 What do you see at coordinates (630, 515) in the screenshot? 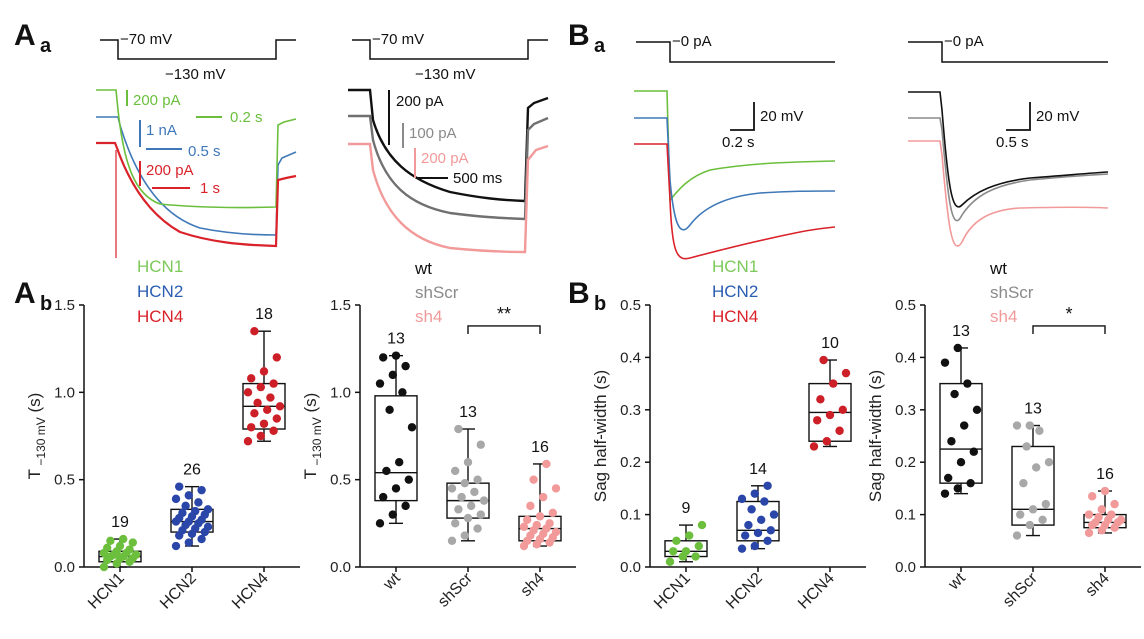
I see `y-tick-label: 0.1` at bounding box center [630, 515].